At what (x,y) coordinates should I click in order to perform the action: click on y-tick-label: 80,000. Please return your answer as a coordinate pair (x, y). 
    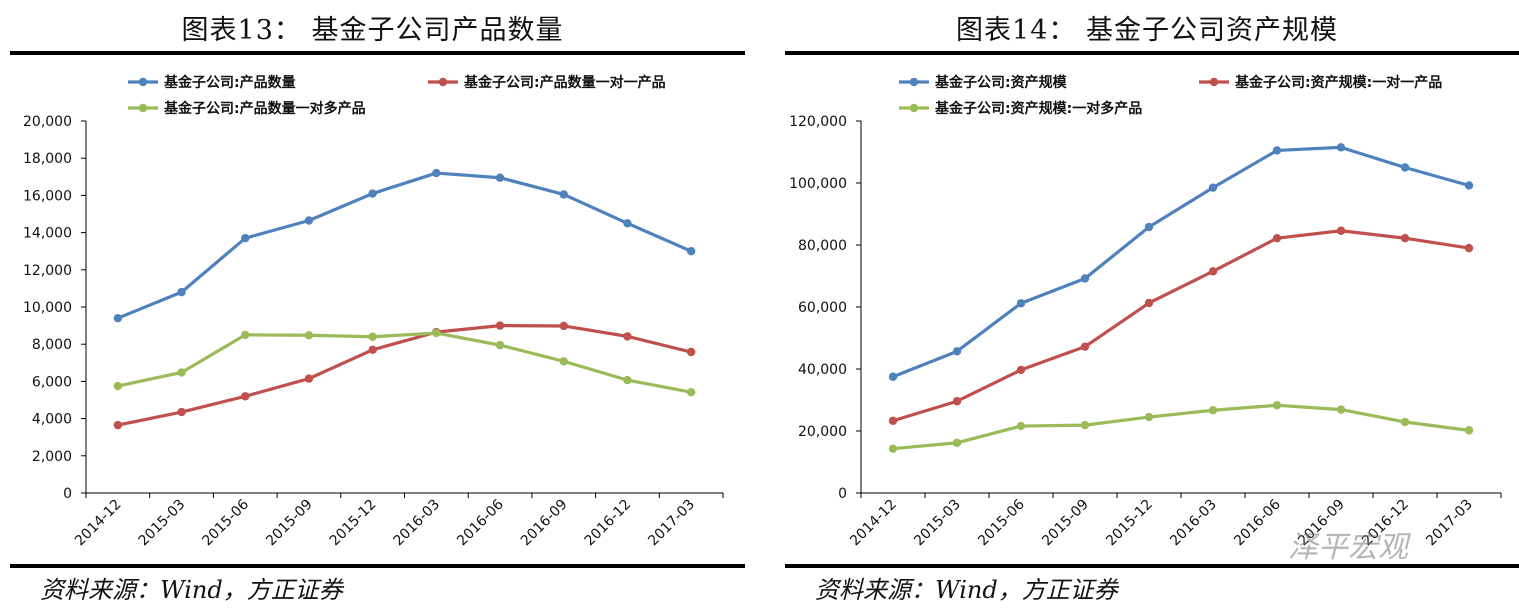
    Looking at the image, I should click on (822, 246).